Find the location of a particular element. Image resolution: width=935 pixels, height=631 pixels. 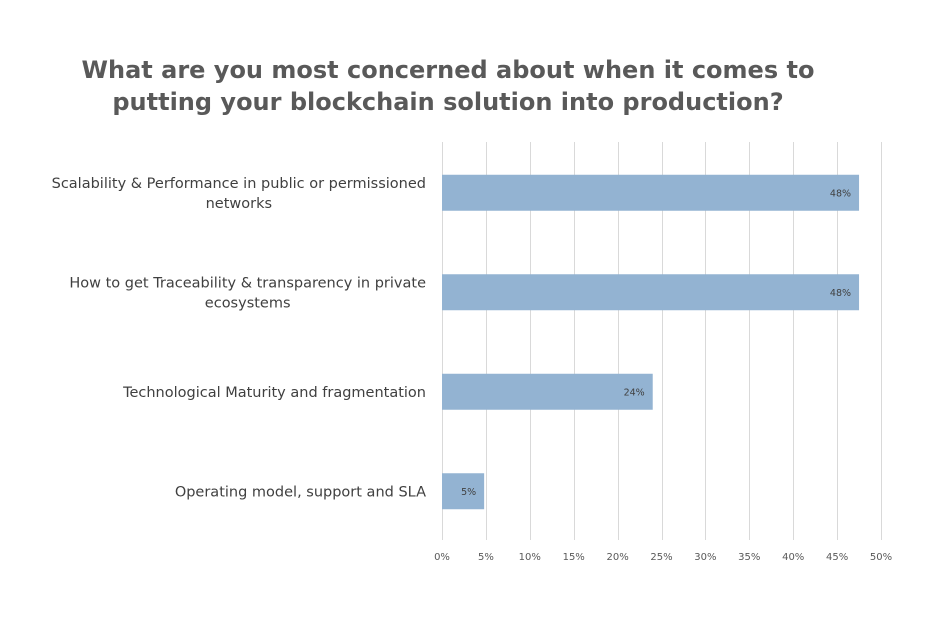

data-label-3: 5% is located at coordinates (468, 492).